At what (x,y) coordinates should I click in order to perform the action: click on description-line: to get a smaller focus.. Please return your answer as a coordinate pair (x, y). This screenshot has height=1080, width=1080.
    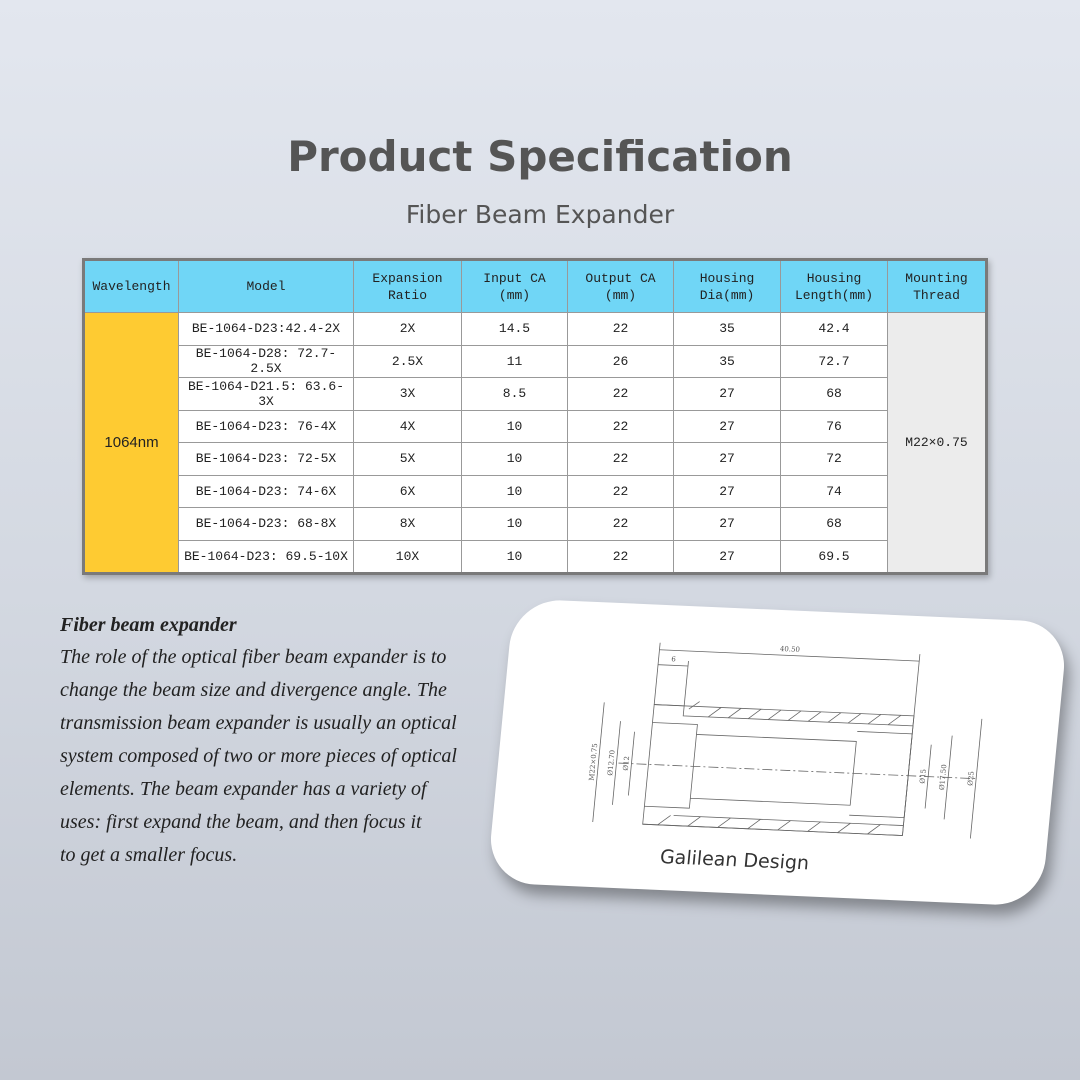
    Looking at the image, I should click on (149, 855).